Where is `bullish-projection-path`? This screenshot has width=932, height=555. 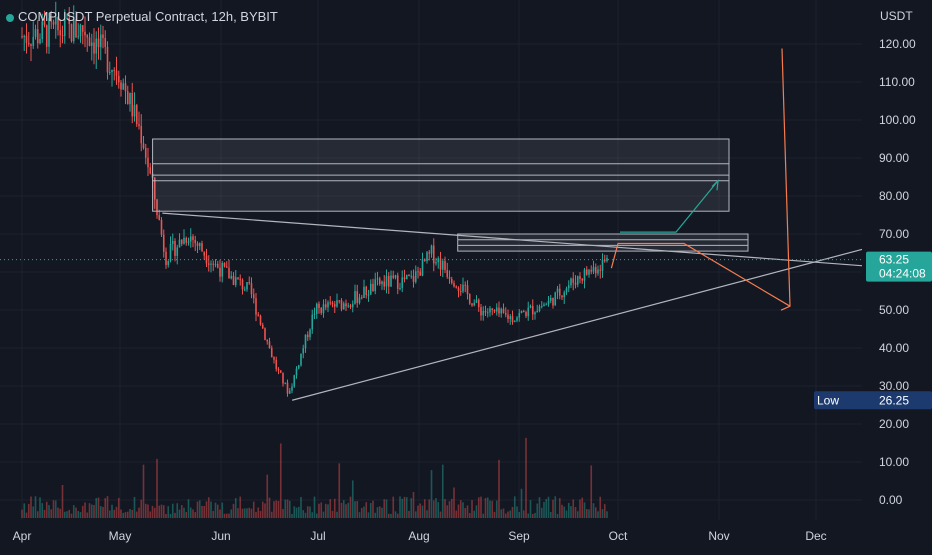
bullish-projection-path is located at coordinates (669, 206).